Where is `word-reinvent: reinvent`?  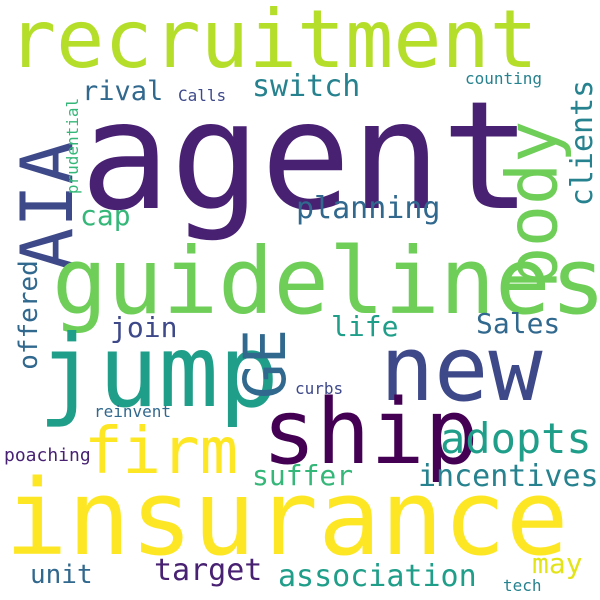 word-reinvent: reinvent is located at coordinates (133, 411).